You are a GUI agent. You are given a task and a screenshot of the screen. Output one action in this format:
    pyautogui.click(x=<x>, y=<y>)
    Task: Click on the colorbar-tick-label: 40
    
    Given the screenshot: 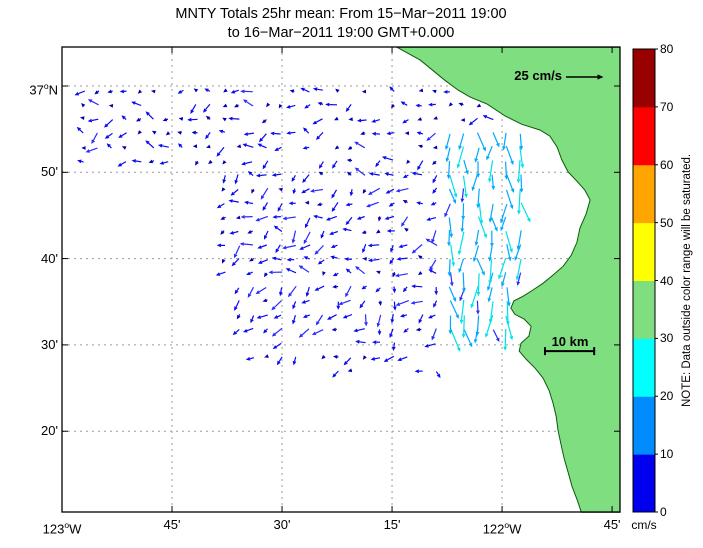 What is the action you would take?
    pyautogui.click(x=667, y=280)
    